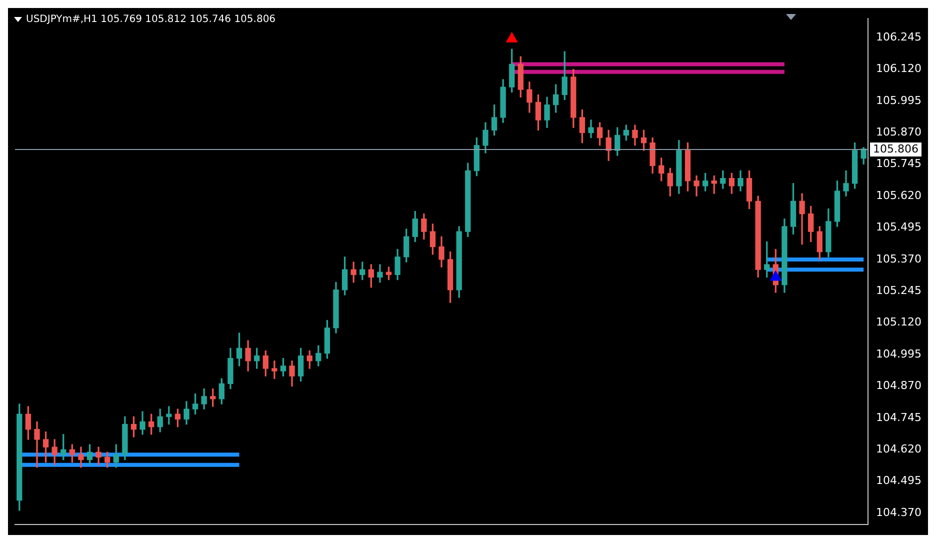  I want to click on y-tick-label: 104.995, so click(899, 353).